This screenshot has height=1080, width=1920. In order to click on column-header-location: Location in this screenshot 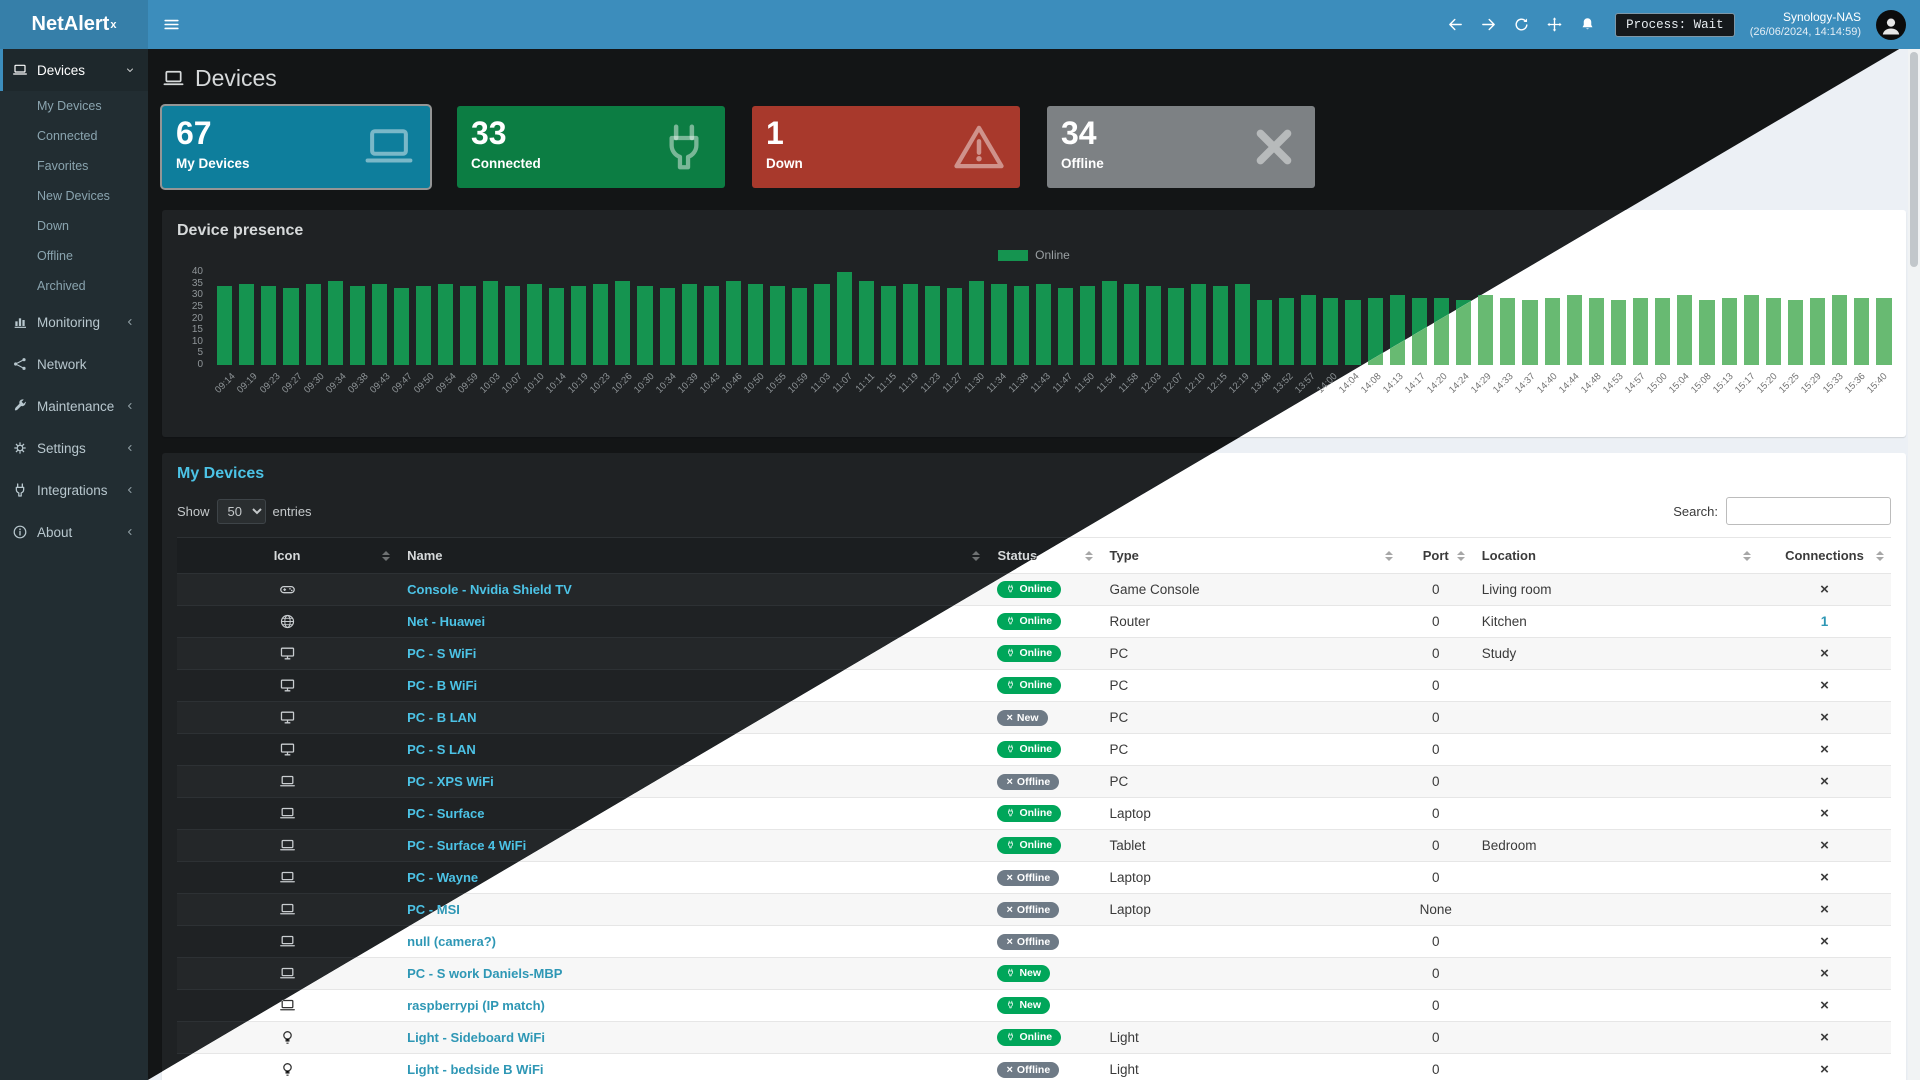, I will do `click(1614, 555)`.